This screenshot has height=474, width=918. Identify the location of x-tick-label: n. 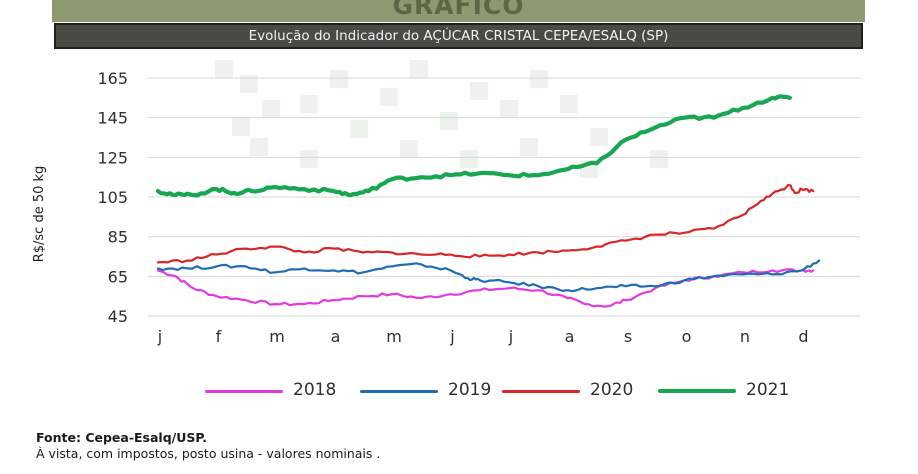
(745, 336).